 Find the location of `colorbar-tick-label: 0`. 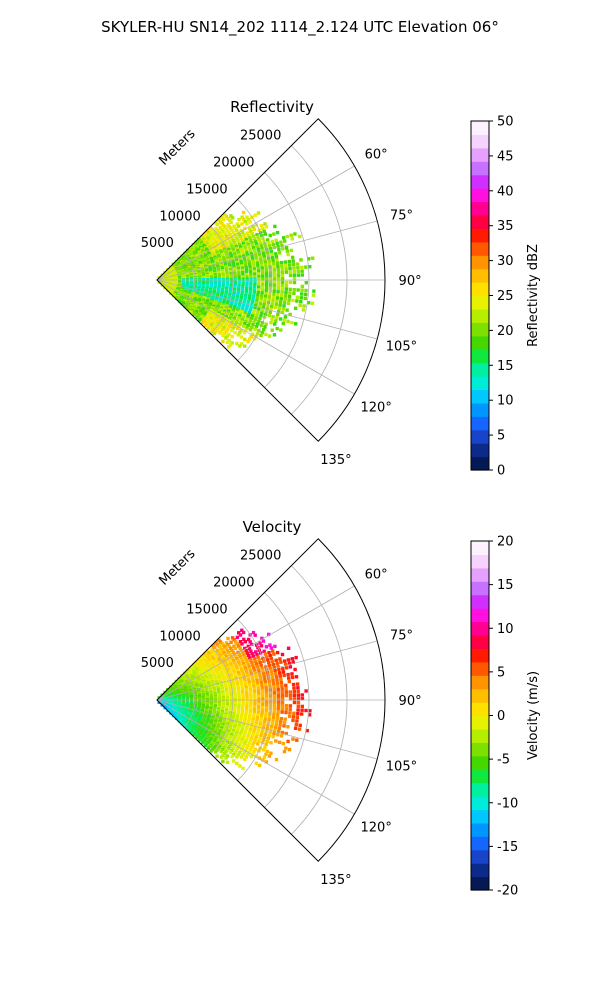

colorbar-tick-label: 0 is located at coordinates (501, 471).